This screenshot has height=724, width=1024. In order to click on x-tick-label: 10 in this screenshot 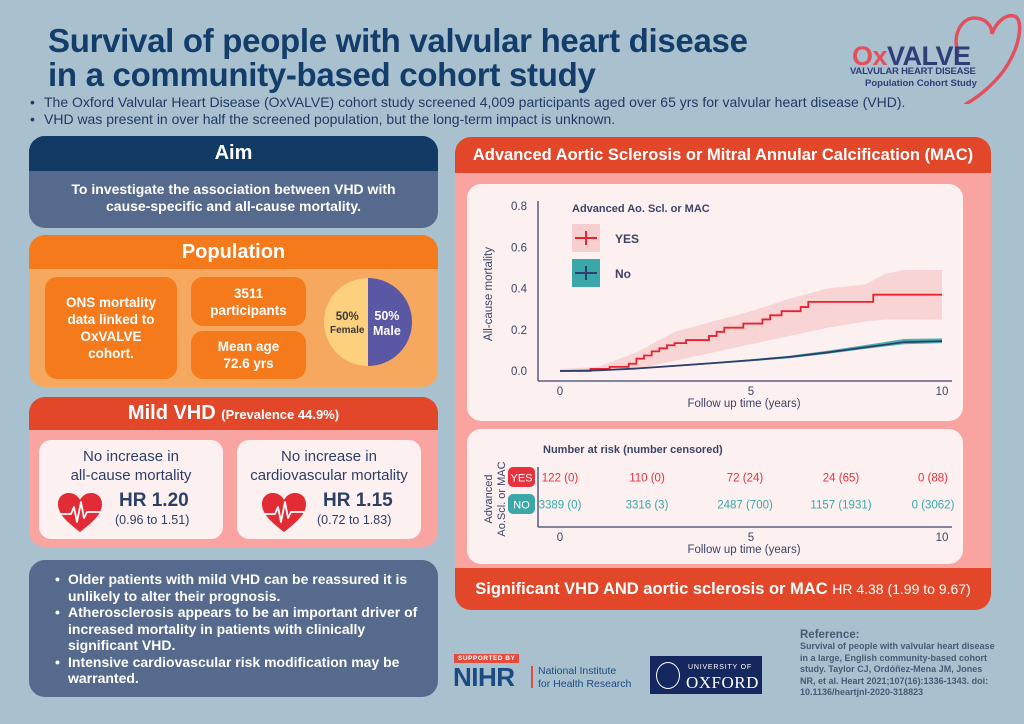, I will do `click(942, 392)`.